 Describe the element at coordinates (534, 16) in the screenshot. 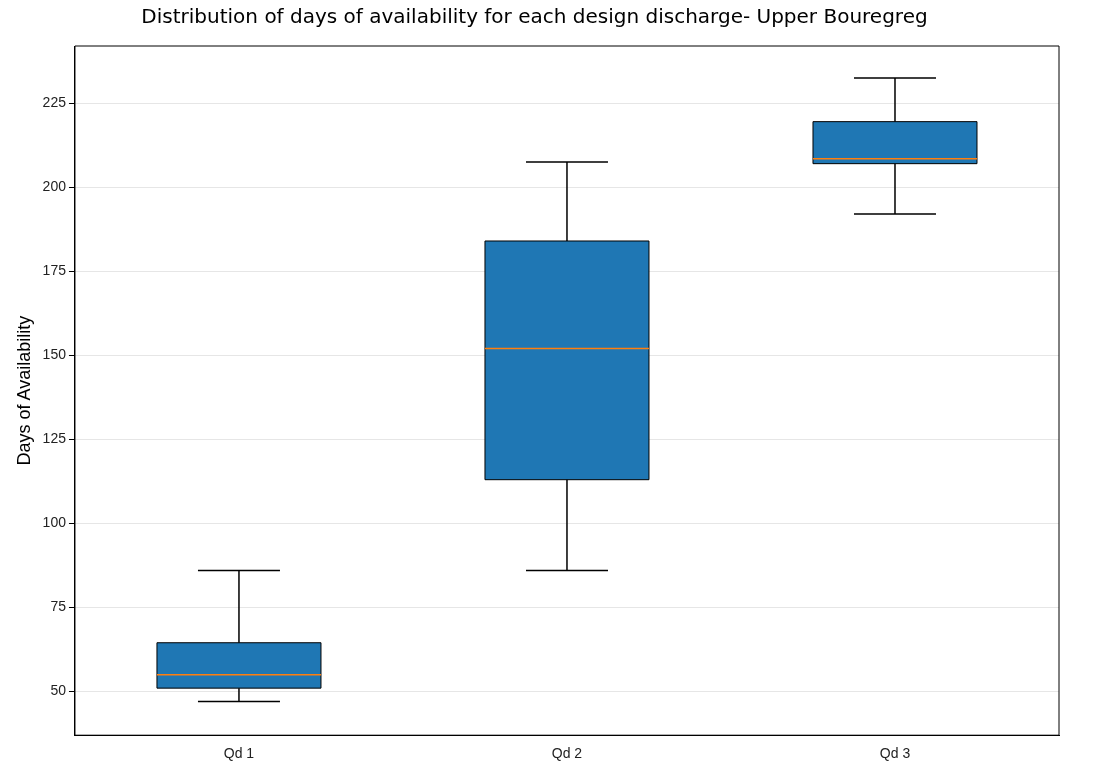

I see `chart-title: Distribution of days of availability for each design discharge- Upper Bouregreg` at that location.